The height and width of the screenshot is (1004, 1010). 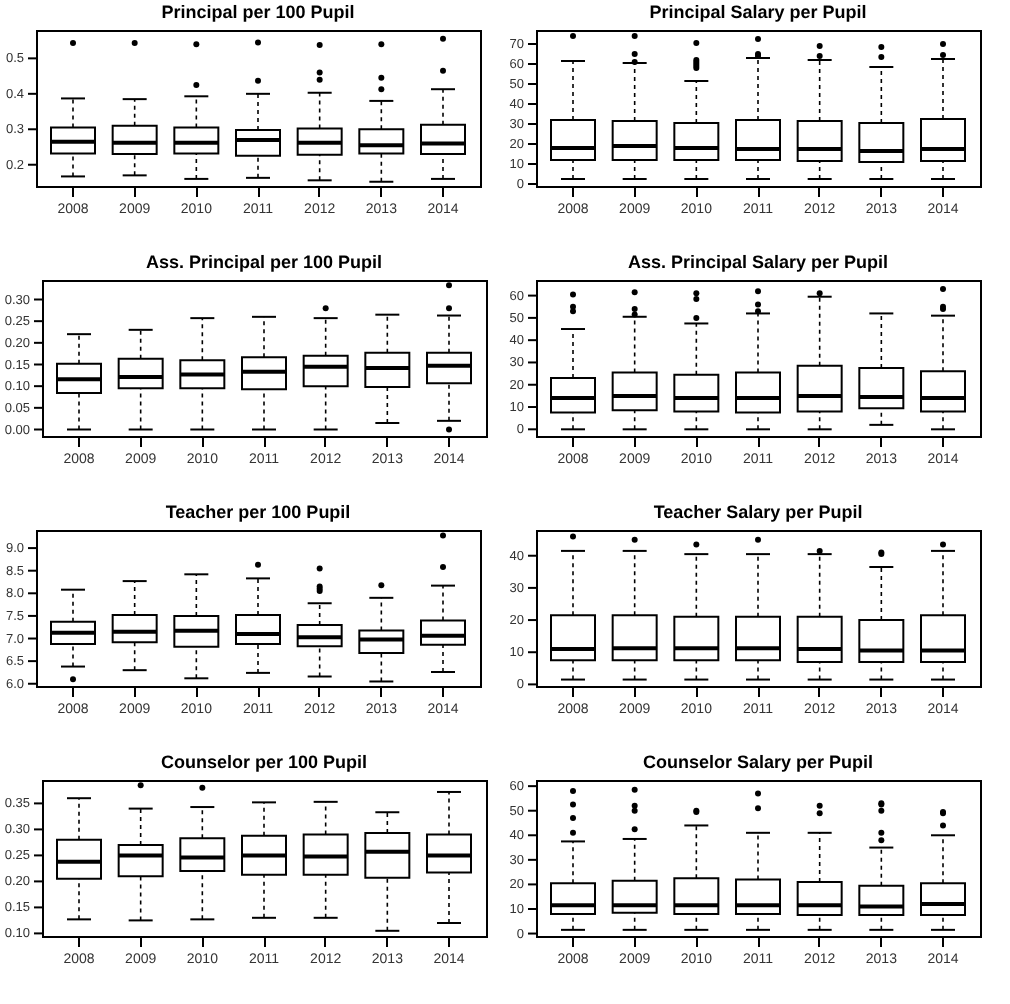 What do you see at coordinates (758, 762) in the screenshot?
I see `chart-title: Counselor Salary per Pupil` at bounding box center [758, 762].